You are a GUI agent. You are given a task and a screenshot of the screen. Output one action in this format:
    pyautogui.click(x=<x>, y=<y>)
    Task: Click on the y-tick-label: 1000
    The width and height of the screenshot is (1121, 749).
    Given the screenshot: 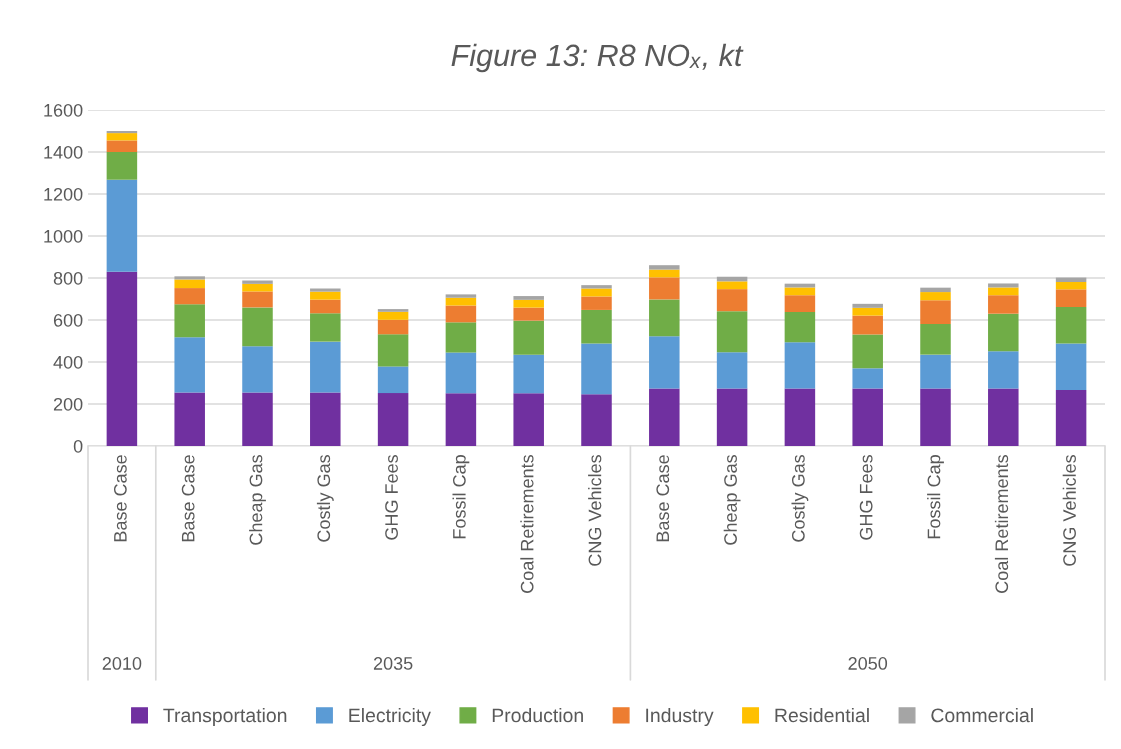 What is the action you would take?
    pyautogui.click(x=63, y=236)
    